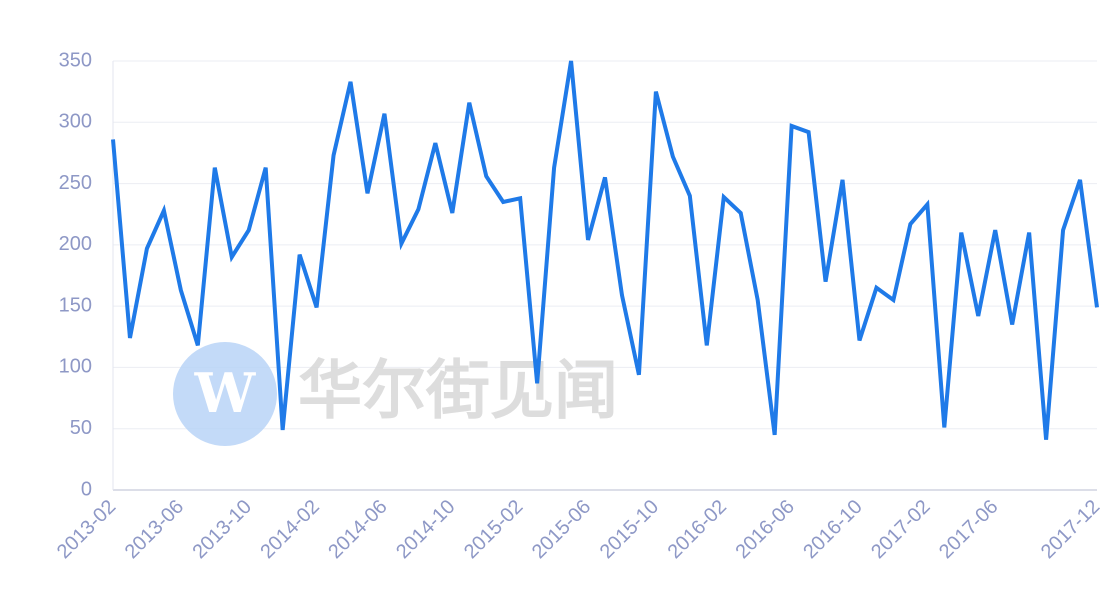 This screenshot has width=1112, height=614. I want to click on y-tick-label: 300, so click(75, 122).